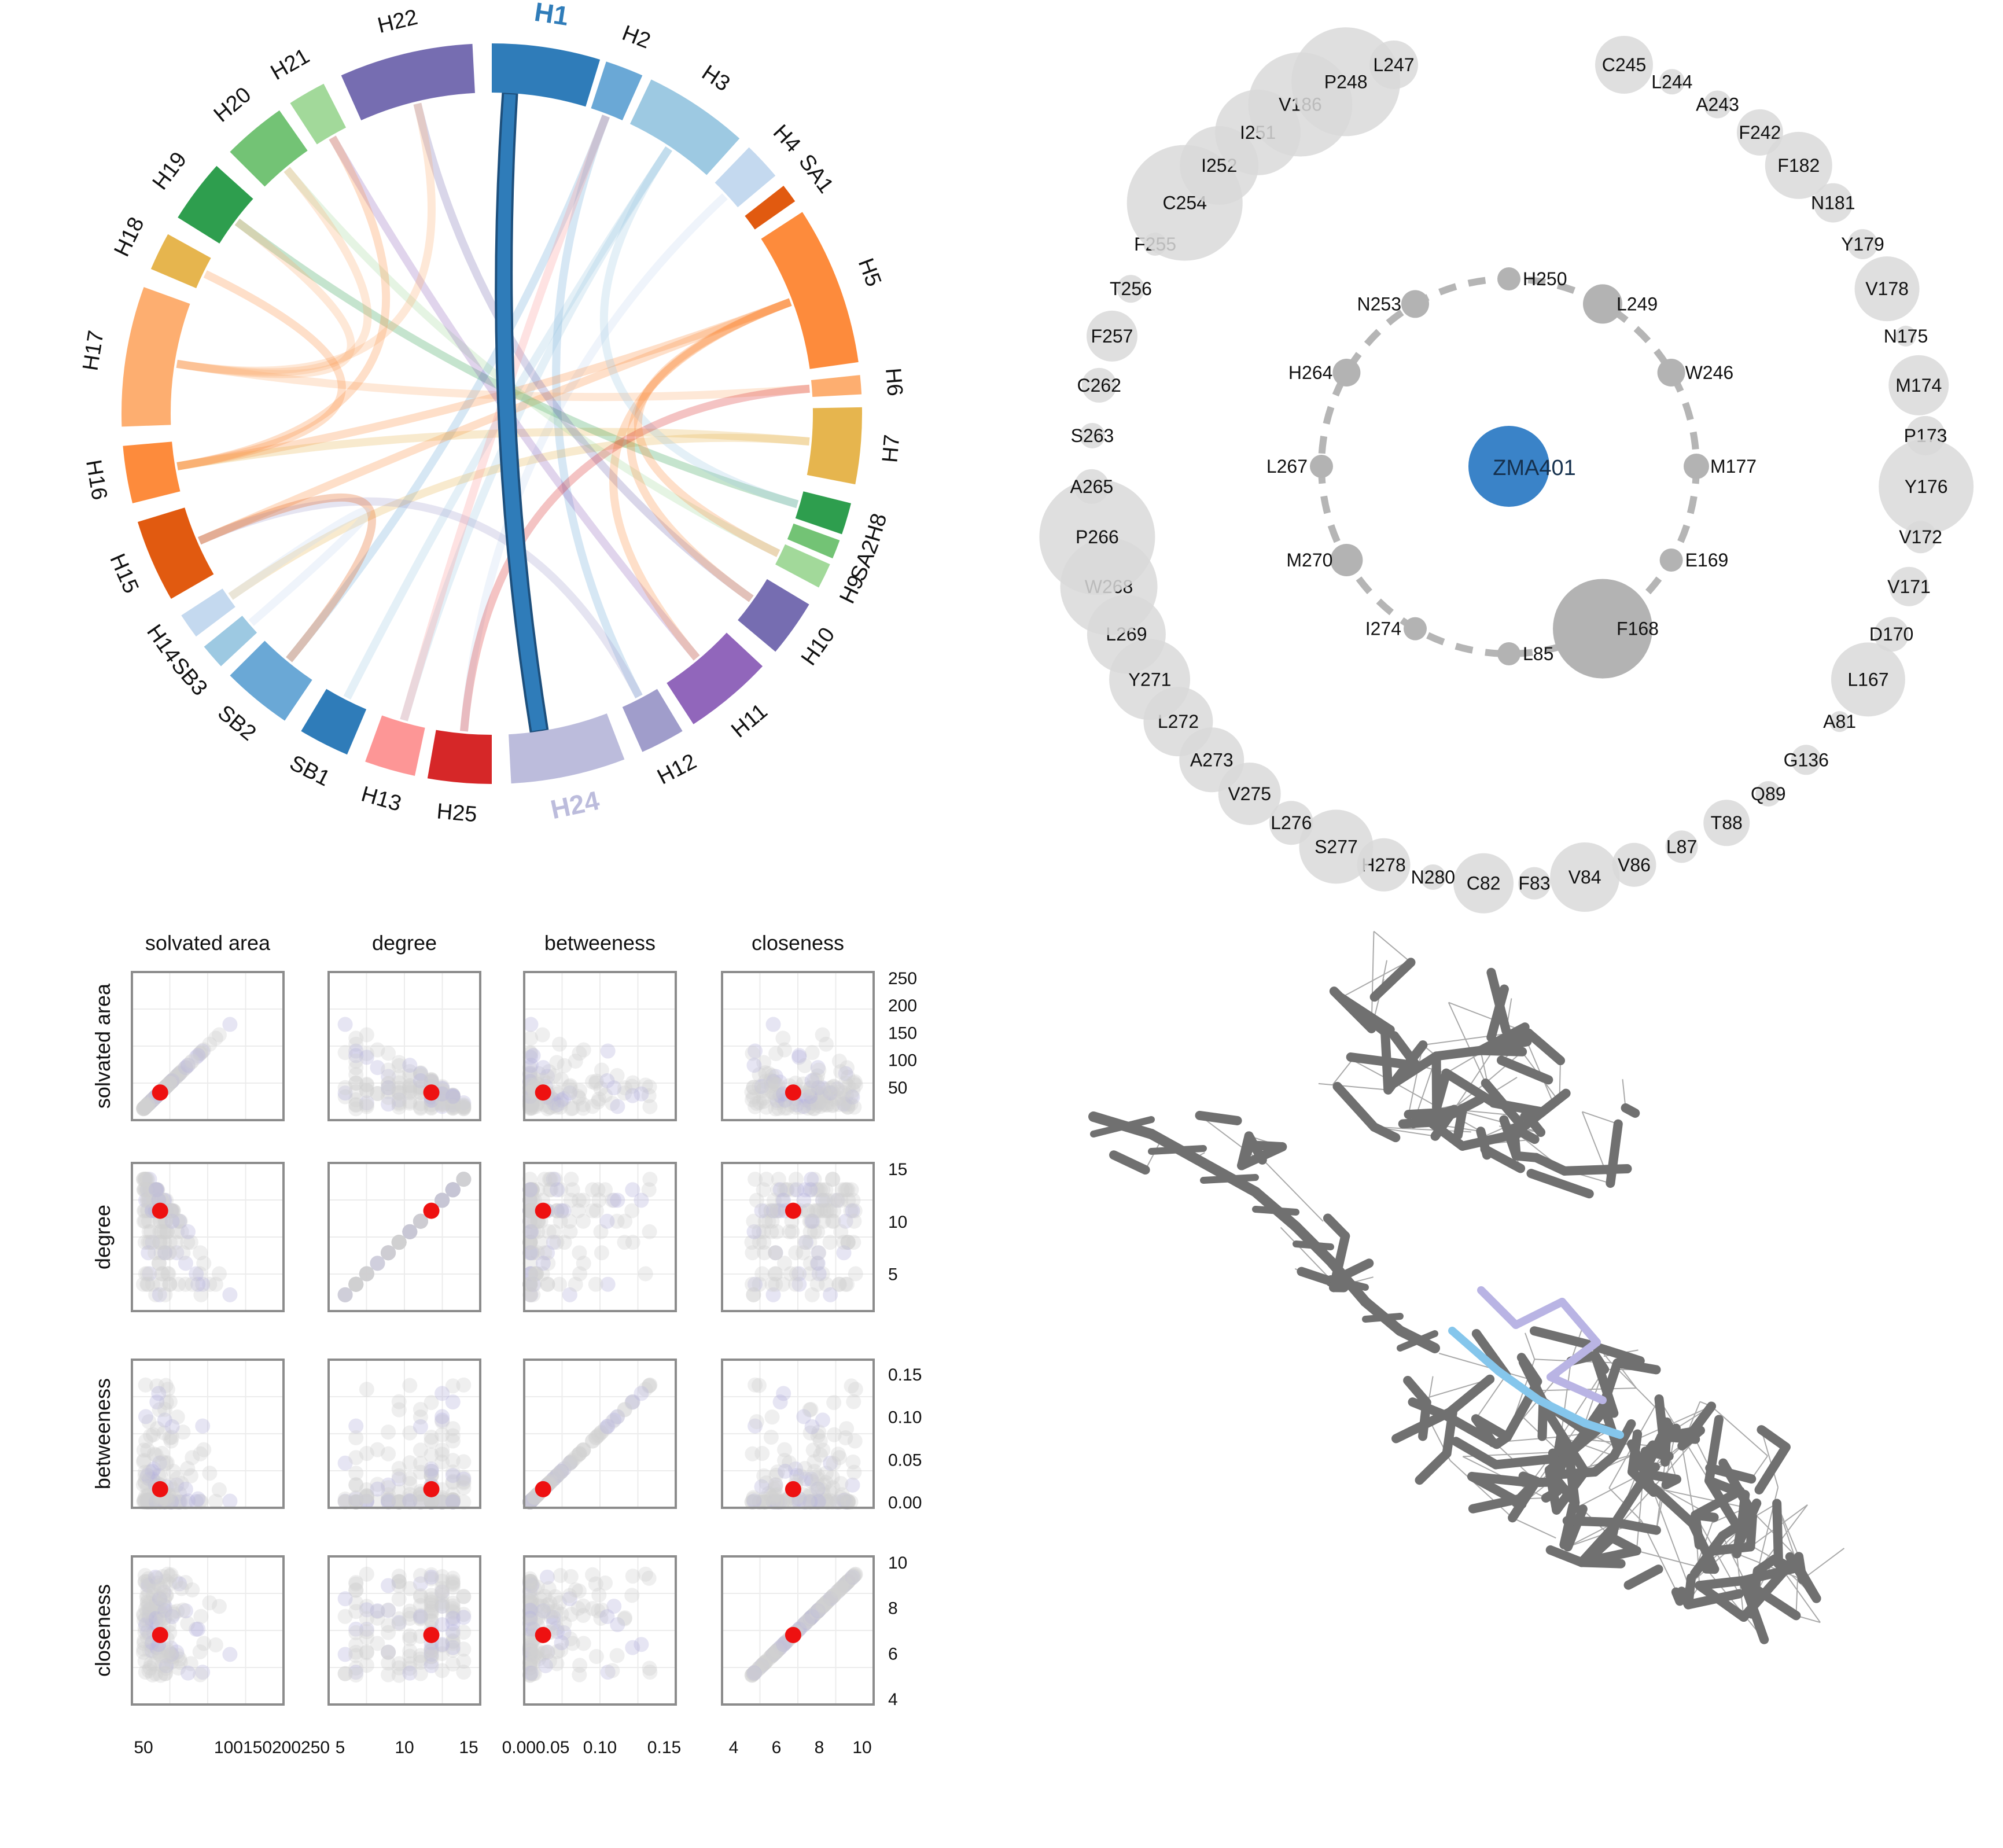 This screenshot has height=1848, width=2003. Describe the element at coordinates (103, 1237) in the screenshot. I see `row-label-degree: degree` at that location.